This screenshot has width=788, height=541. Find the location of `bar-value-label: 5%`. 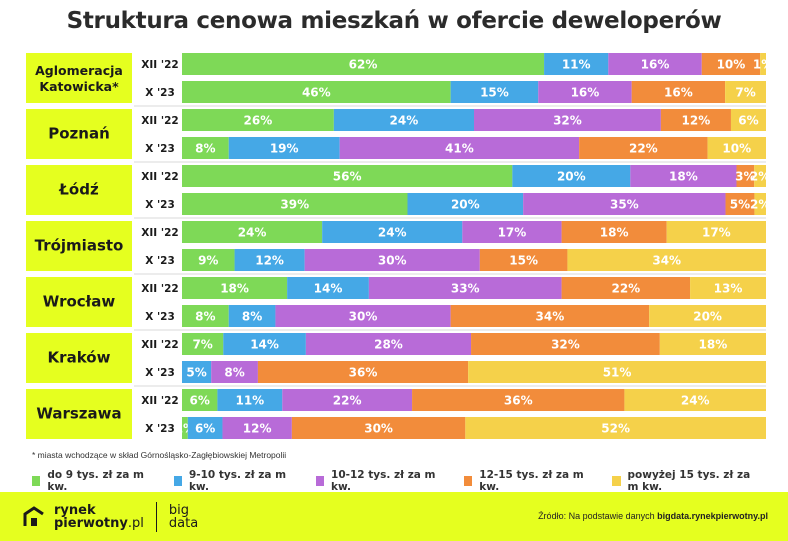

bar-value-label: 5% is located at coordinates (196, 373).